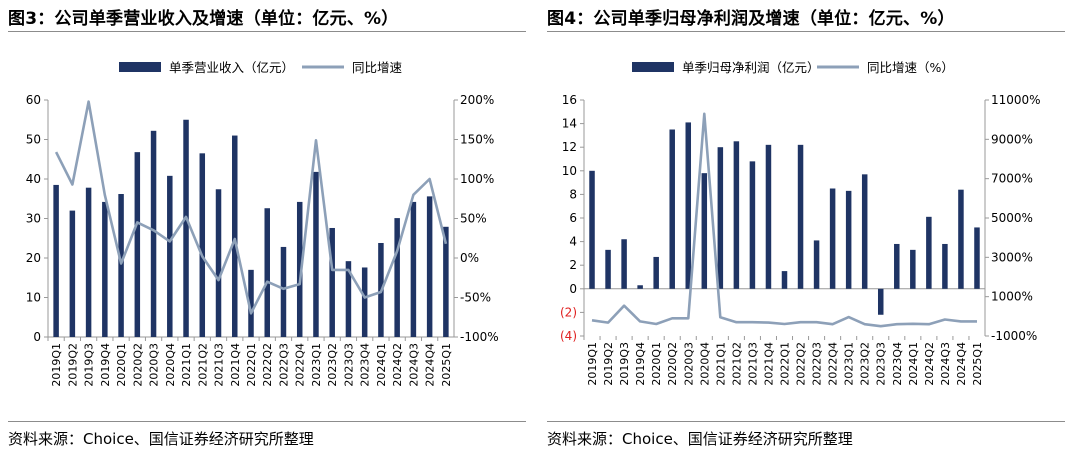 This screenshot has width=1080, height=459. I want to click on y-left-tick-label: 6, so click(573, 218).